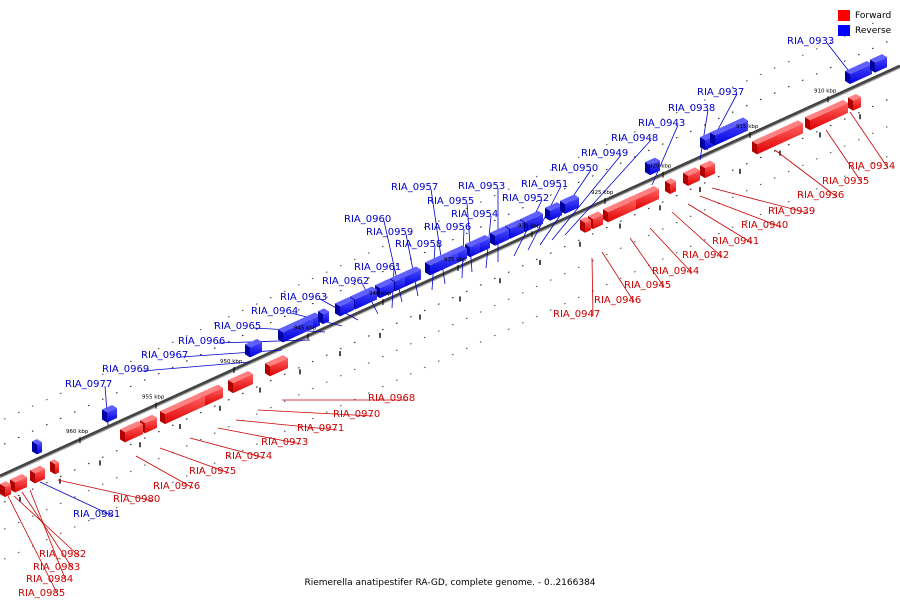 The width and height of the screenshot is (900, 600). Describe the element at coordinates (764, 225) in the screenshot. I see `forward-gene-label: RIA_0940` at that location.